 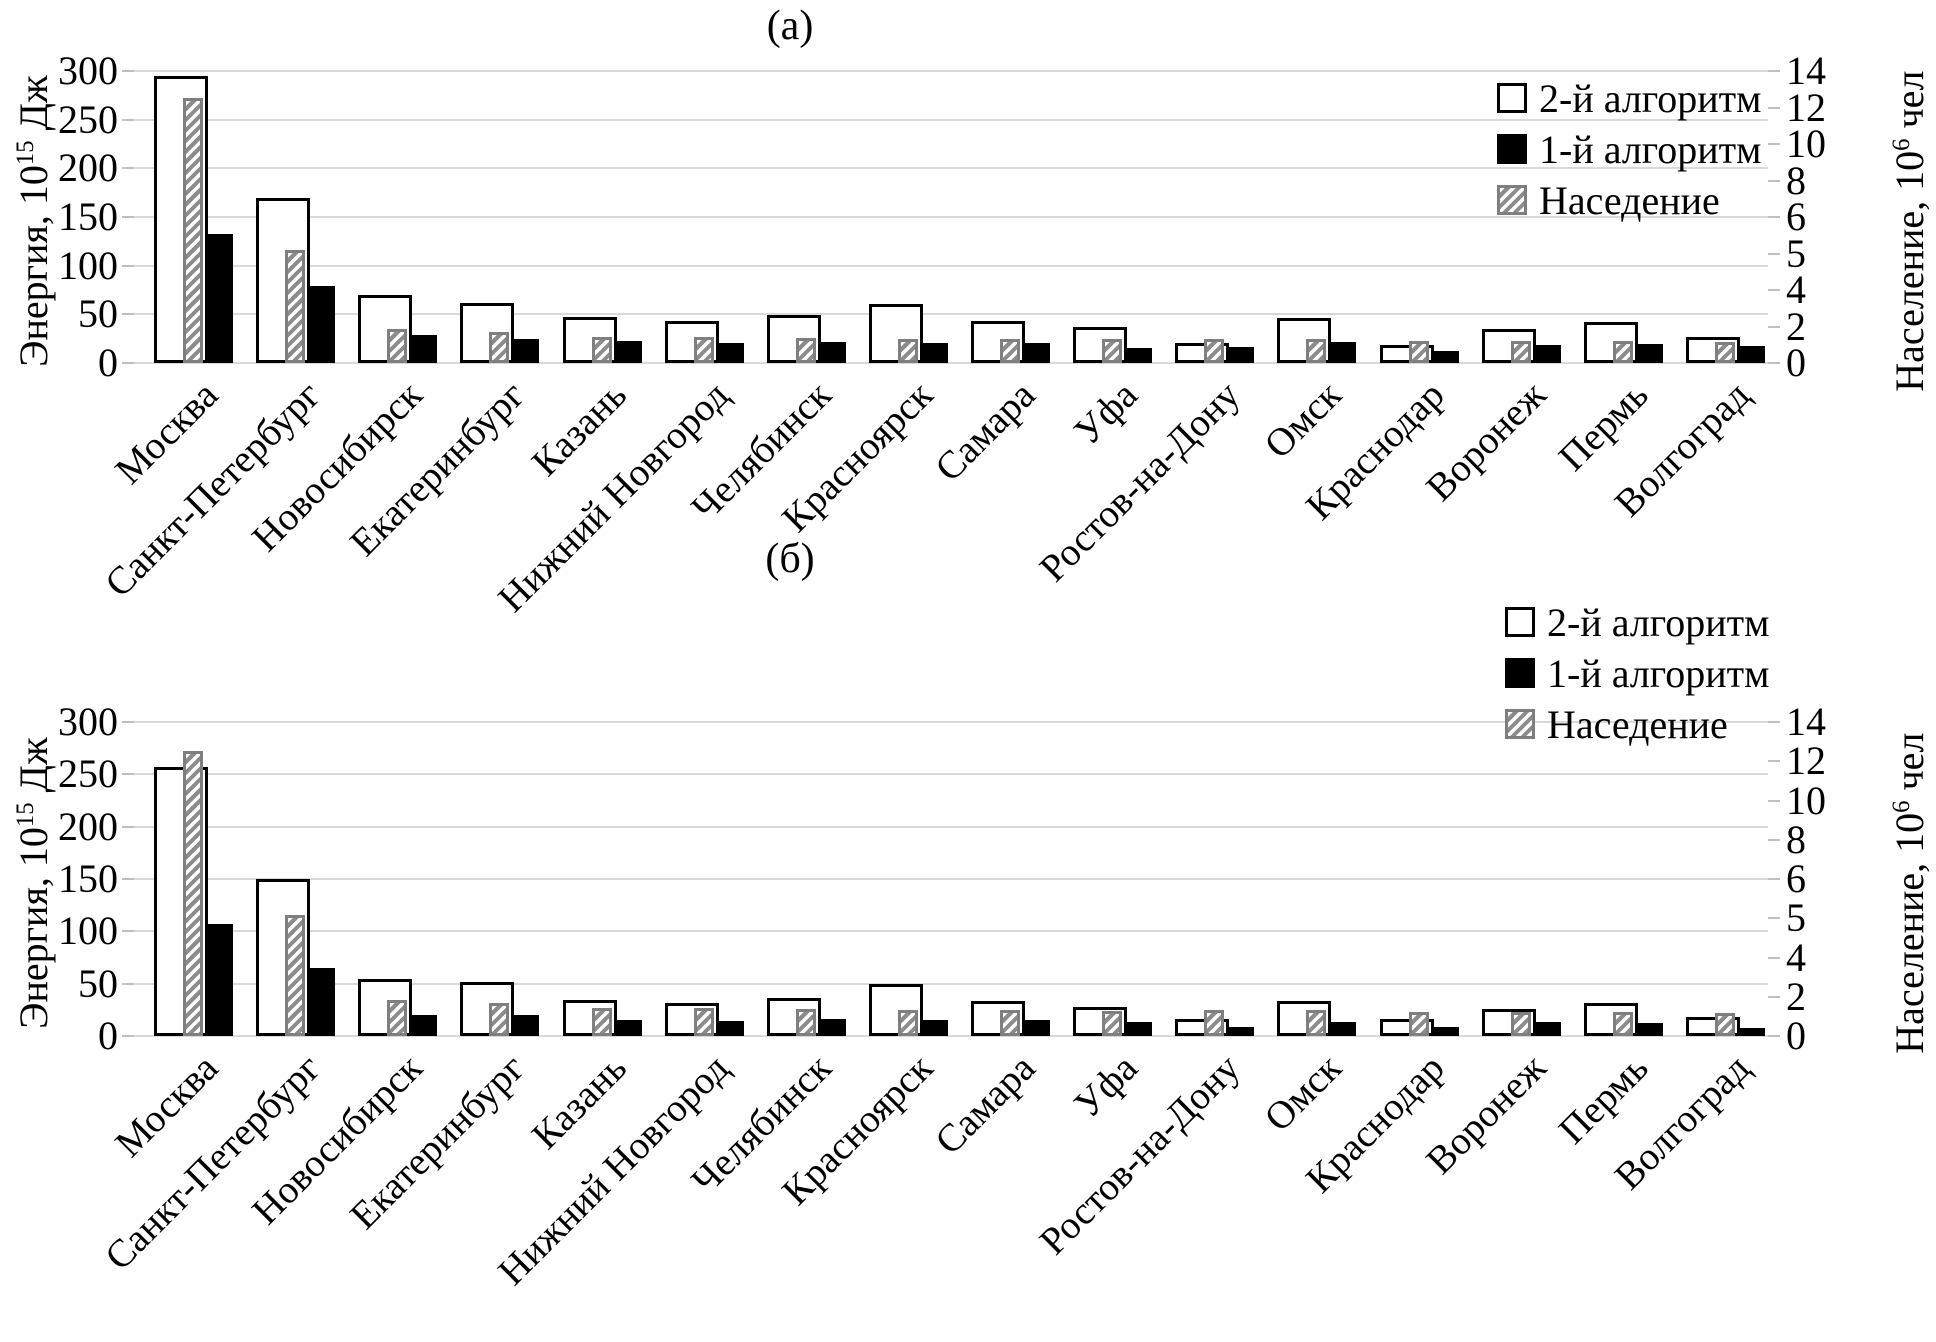 What do you see at coordinates (88, 119) in the screenshot?
I see `left-axis-tick-label: 250` at bounding box center [88, 119].